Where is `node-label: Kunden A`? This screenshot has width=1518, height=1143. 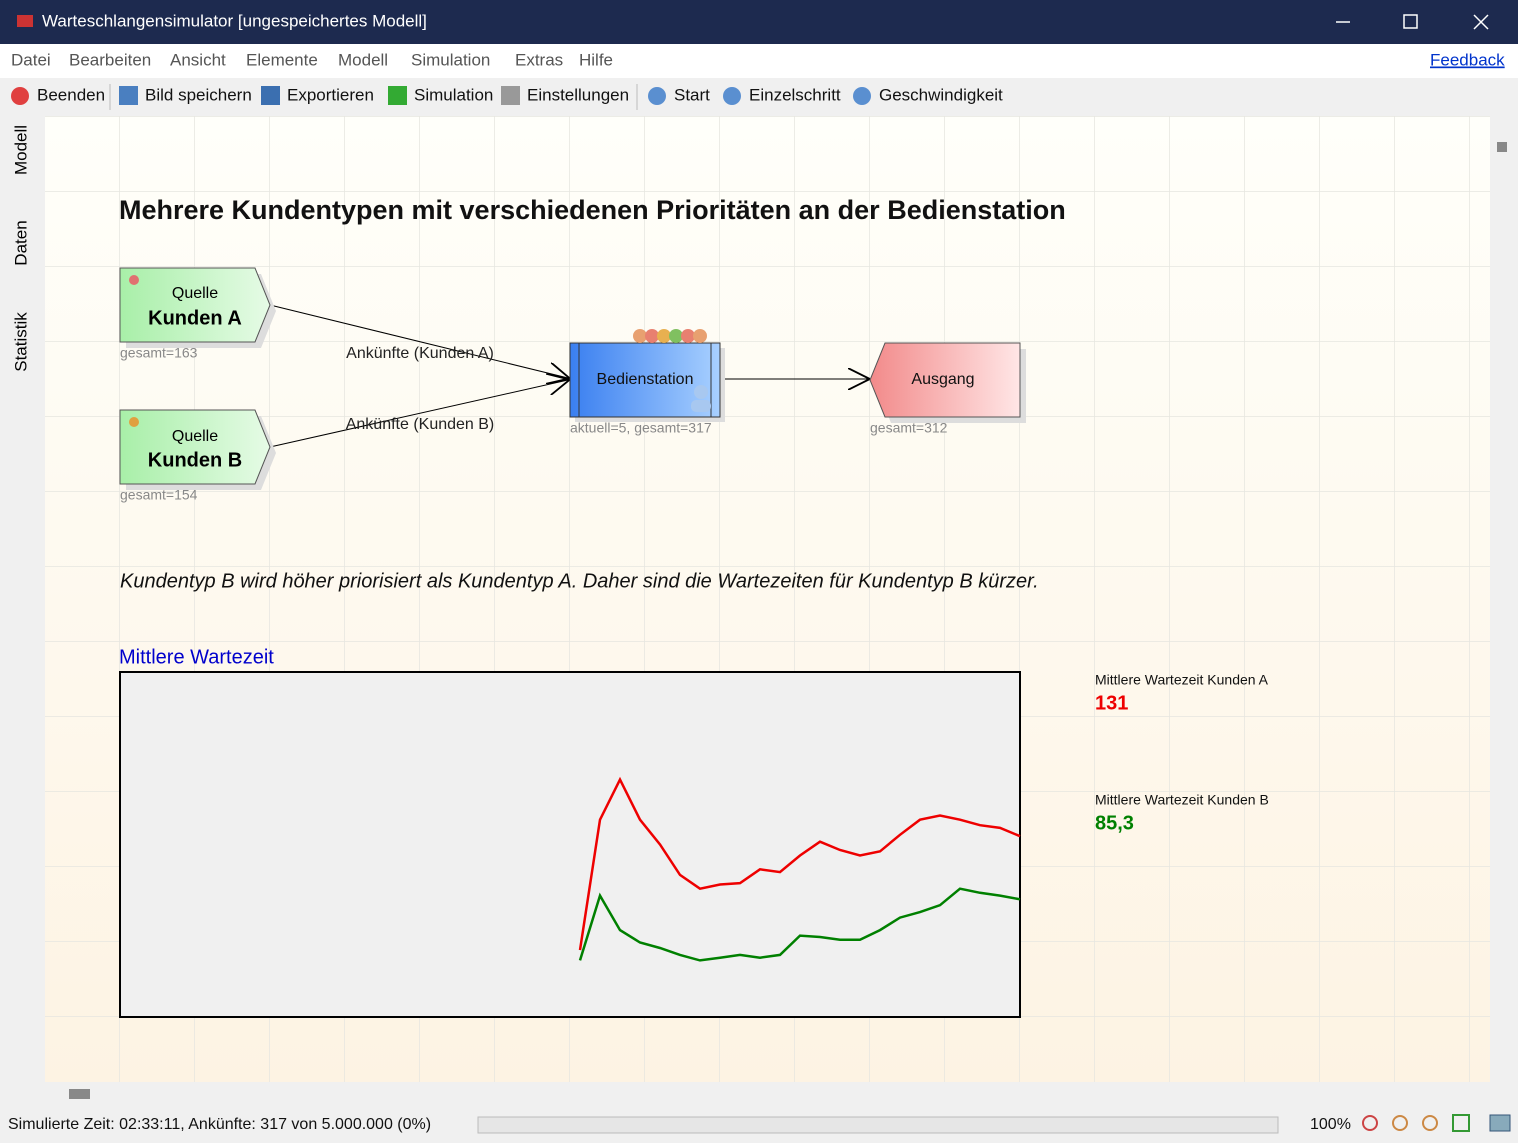
node-label: Kunden A is located at coordinates (195, 318).